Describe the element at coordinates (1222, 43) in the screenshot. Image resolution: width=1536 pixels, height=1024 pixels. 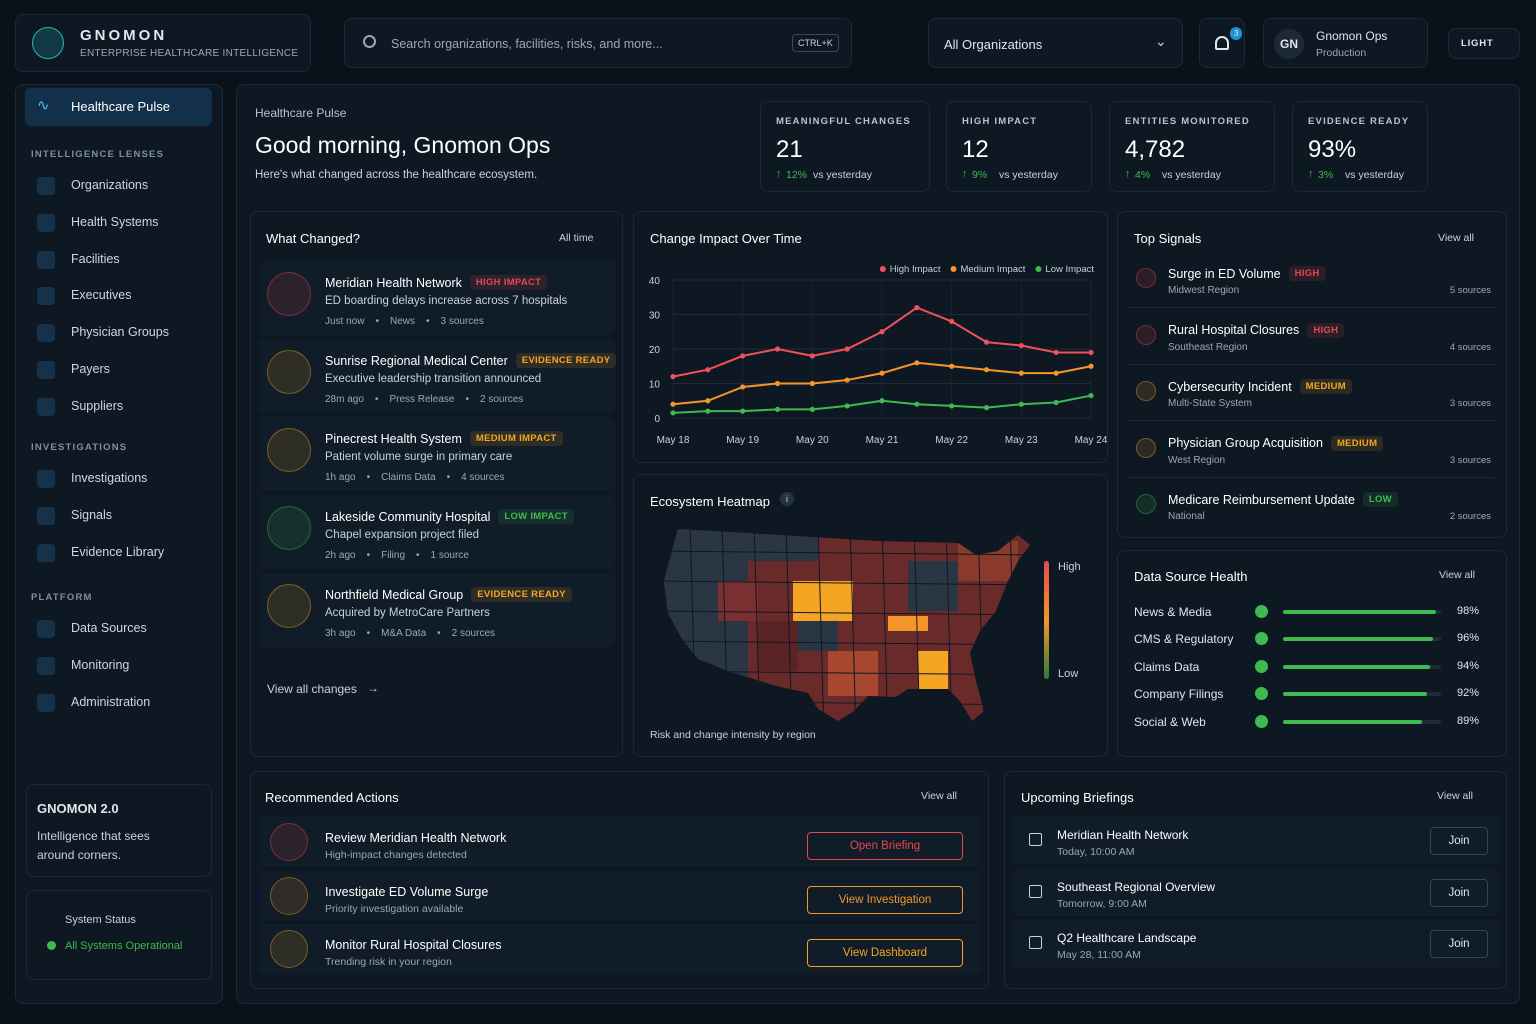
I see `notifications: 3` at that location.